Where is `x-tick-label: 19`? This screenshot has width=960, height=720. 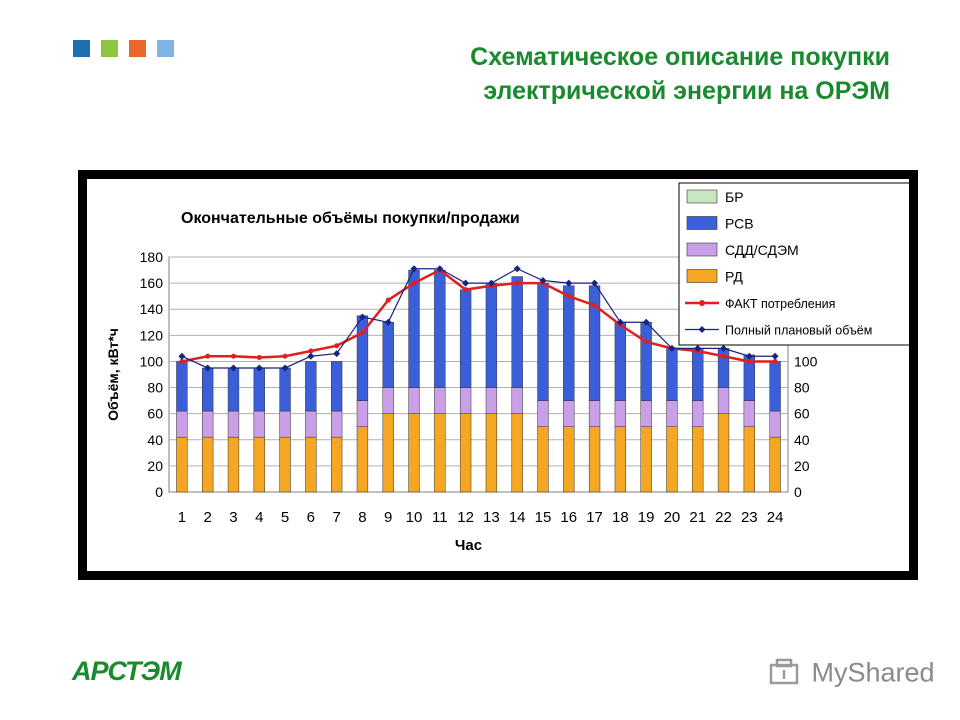
x-tick-label: 19 is located at coordinates (646, 517).